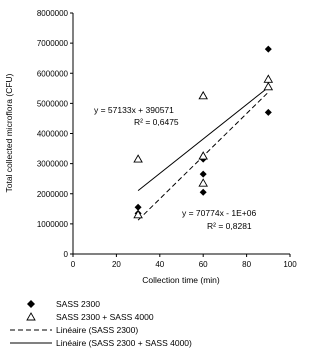 The height and width of the screenshot is (359, 325). Describe the element at coordinates (181, 280) in the screenshot. I see `x-axis-label: Collection time (min)` at that location.